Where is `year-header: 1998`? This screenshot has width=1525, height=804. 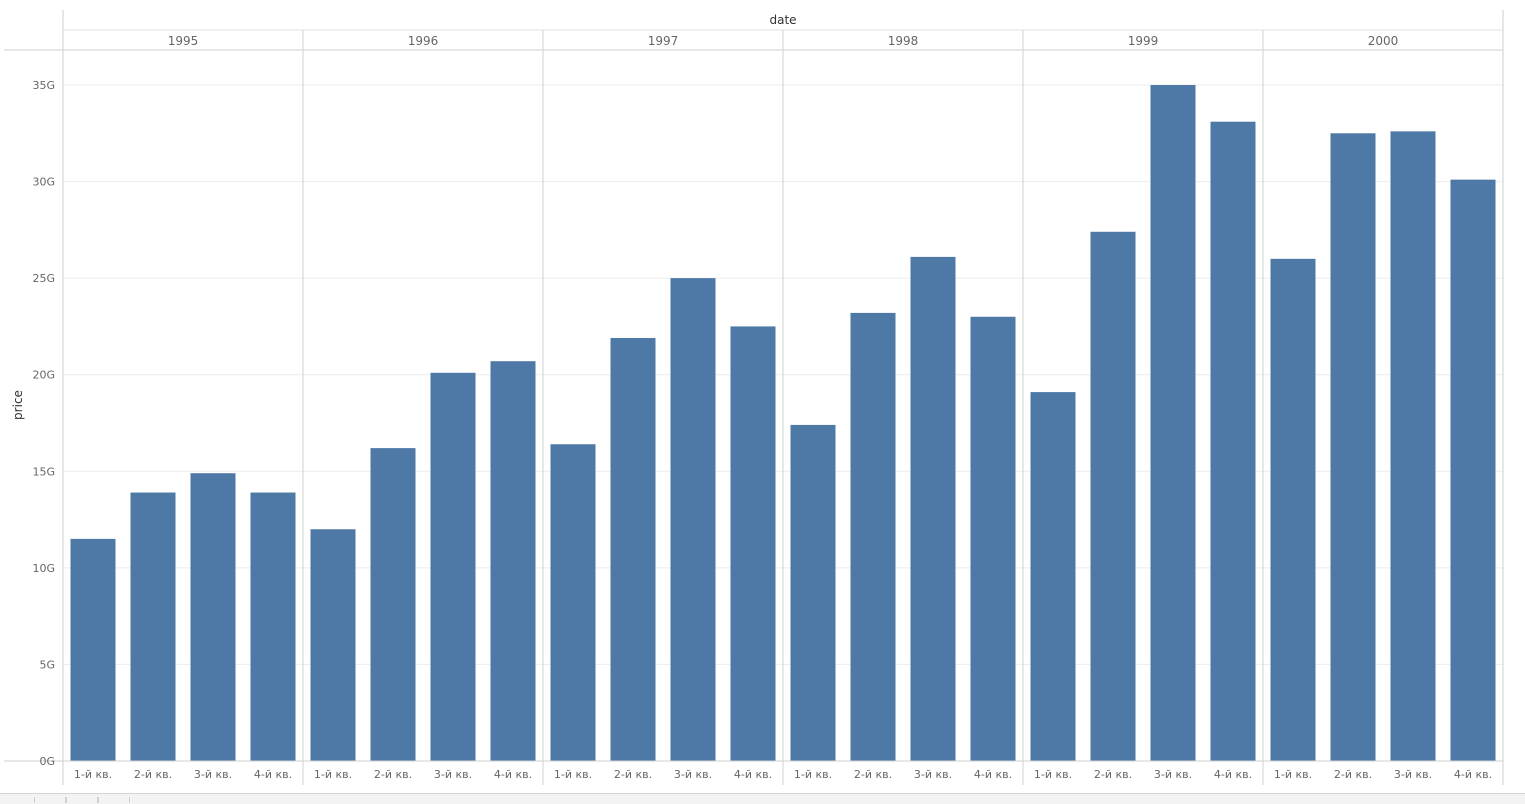
year-header: 1998 is located at coordinates (903, 41).